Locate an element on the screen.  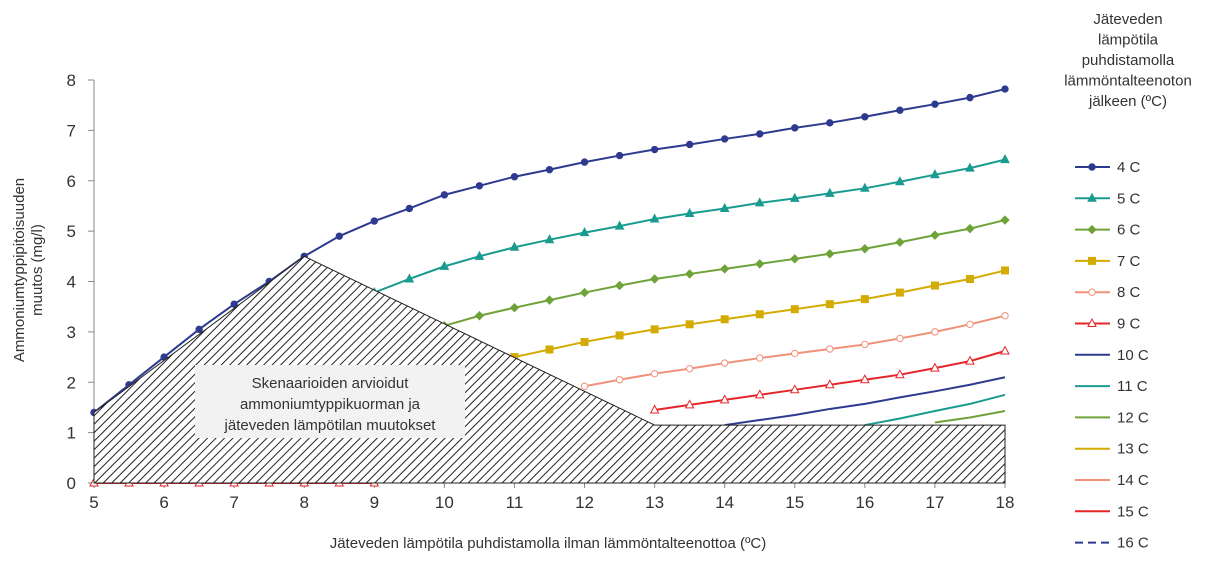
legend-item: 12 C is located at coordinates (1112, 417).